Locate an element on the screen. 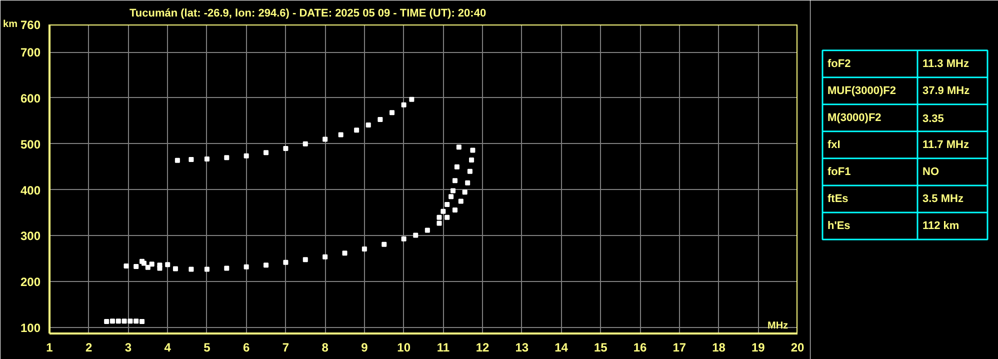  y-tick-label: 500 is located at coordinates (30, 144).